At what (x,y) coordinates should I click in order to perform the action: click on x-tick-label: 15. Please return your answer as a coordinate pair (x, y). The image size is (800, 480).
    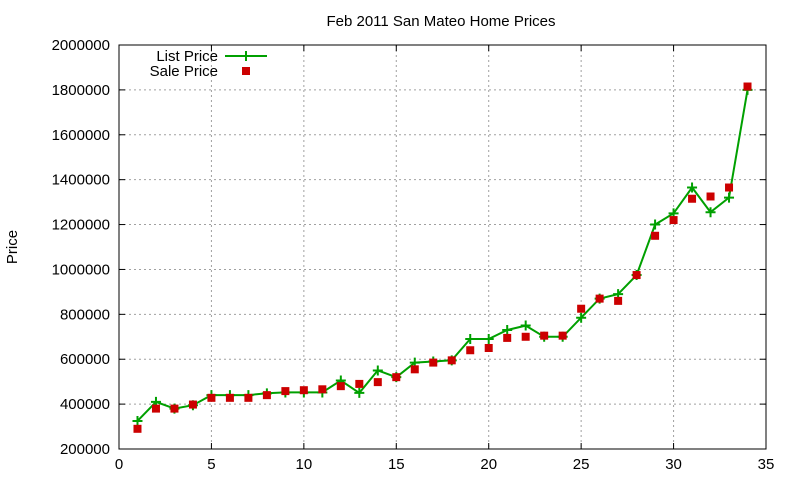
    Looking at the image, I should click on (396, 464).